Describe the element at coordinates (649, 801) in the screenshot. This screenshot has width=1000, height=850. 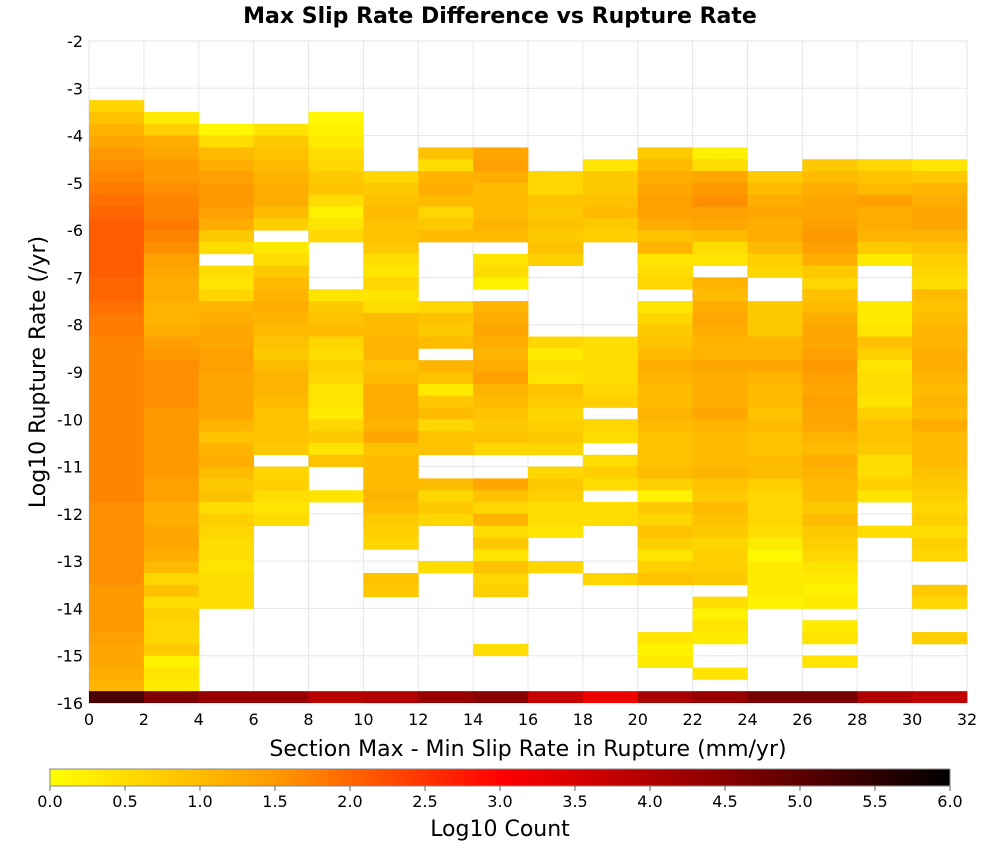
I see `colorbar-tick-label: 4.0` at that location.